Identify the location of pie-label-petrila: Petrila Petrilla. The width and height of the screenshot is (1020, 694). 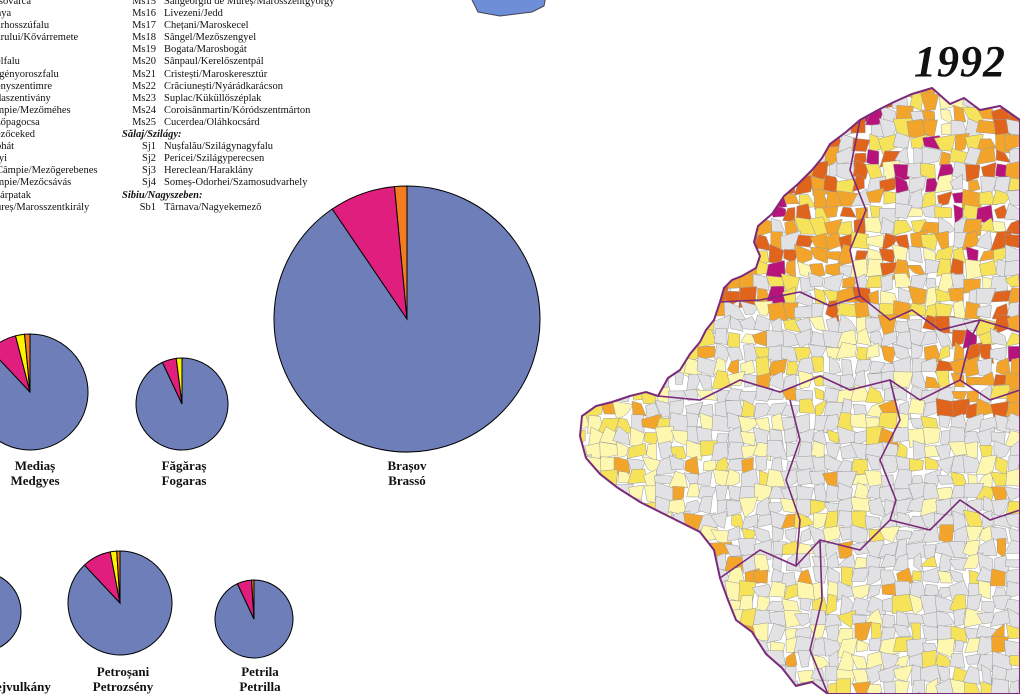
(260, 679).